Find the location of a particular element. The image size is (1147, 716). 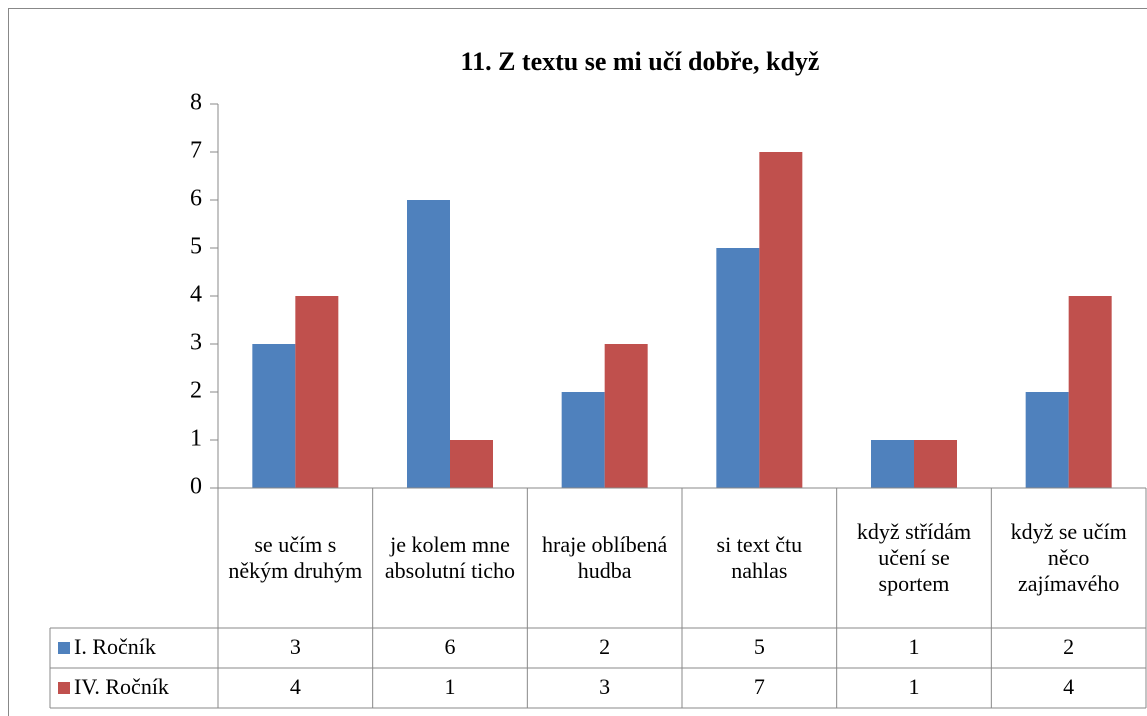

y-tick-label: 0 is located at coordinates (196, 487).